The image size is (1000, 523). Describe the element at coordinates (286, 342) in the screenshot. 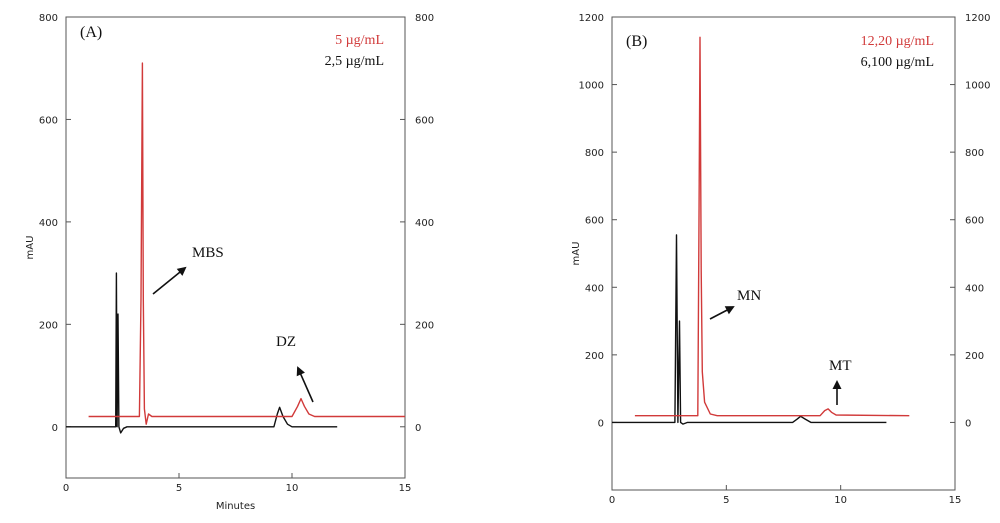

I see `peak-annotation: DZ` at that location.